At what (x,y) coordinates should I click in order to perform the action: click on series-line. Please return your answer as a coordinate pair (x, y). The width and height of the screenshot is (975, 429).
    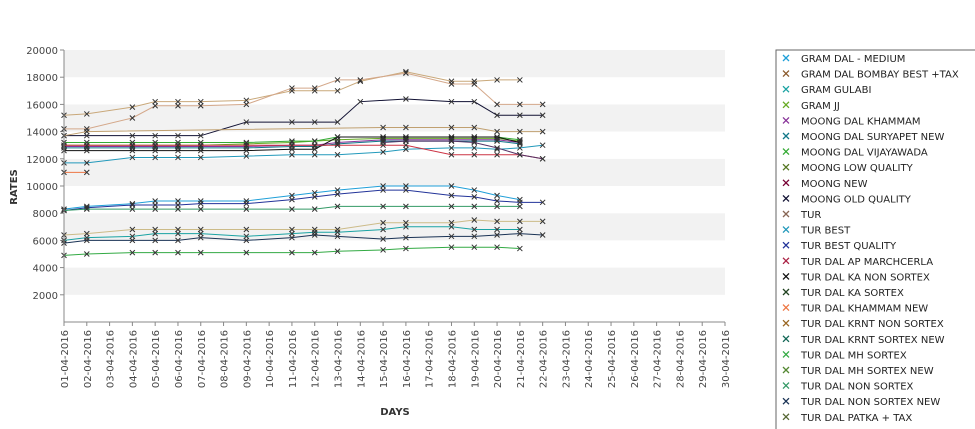
    Looking at the image, I should click on (292, 144).